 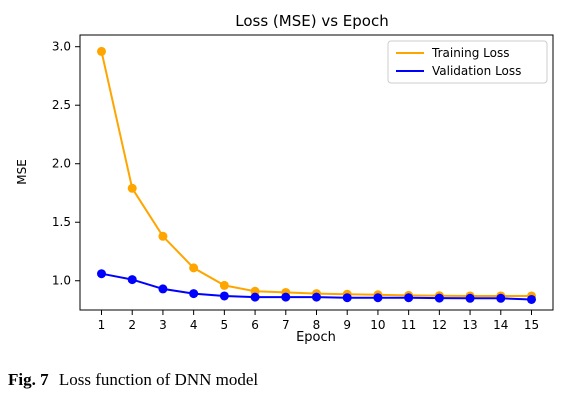 What do you see at coordinates (158, 379) in the screenshot?
I see `figure-caption-text: Loss function of DNN model` at bounding box center [158, 379].